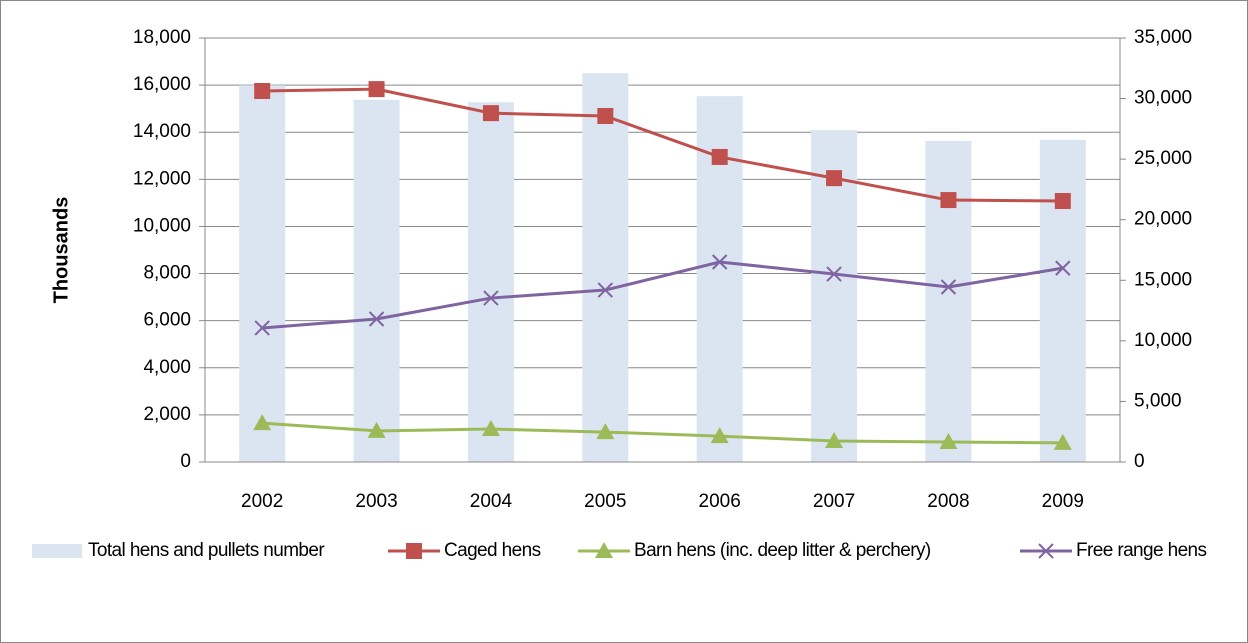 The width and height of the screenshot is (1248, 643). Describe the element at coordinates (720, 501) in the screenshot. I see `x-tick-label: 2006` at that location.